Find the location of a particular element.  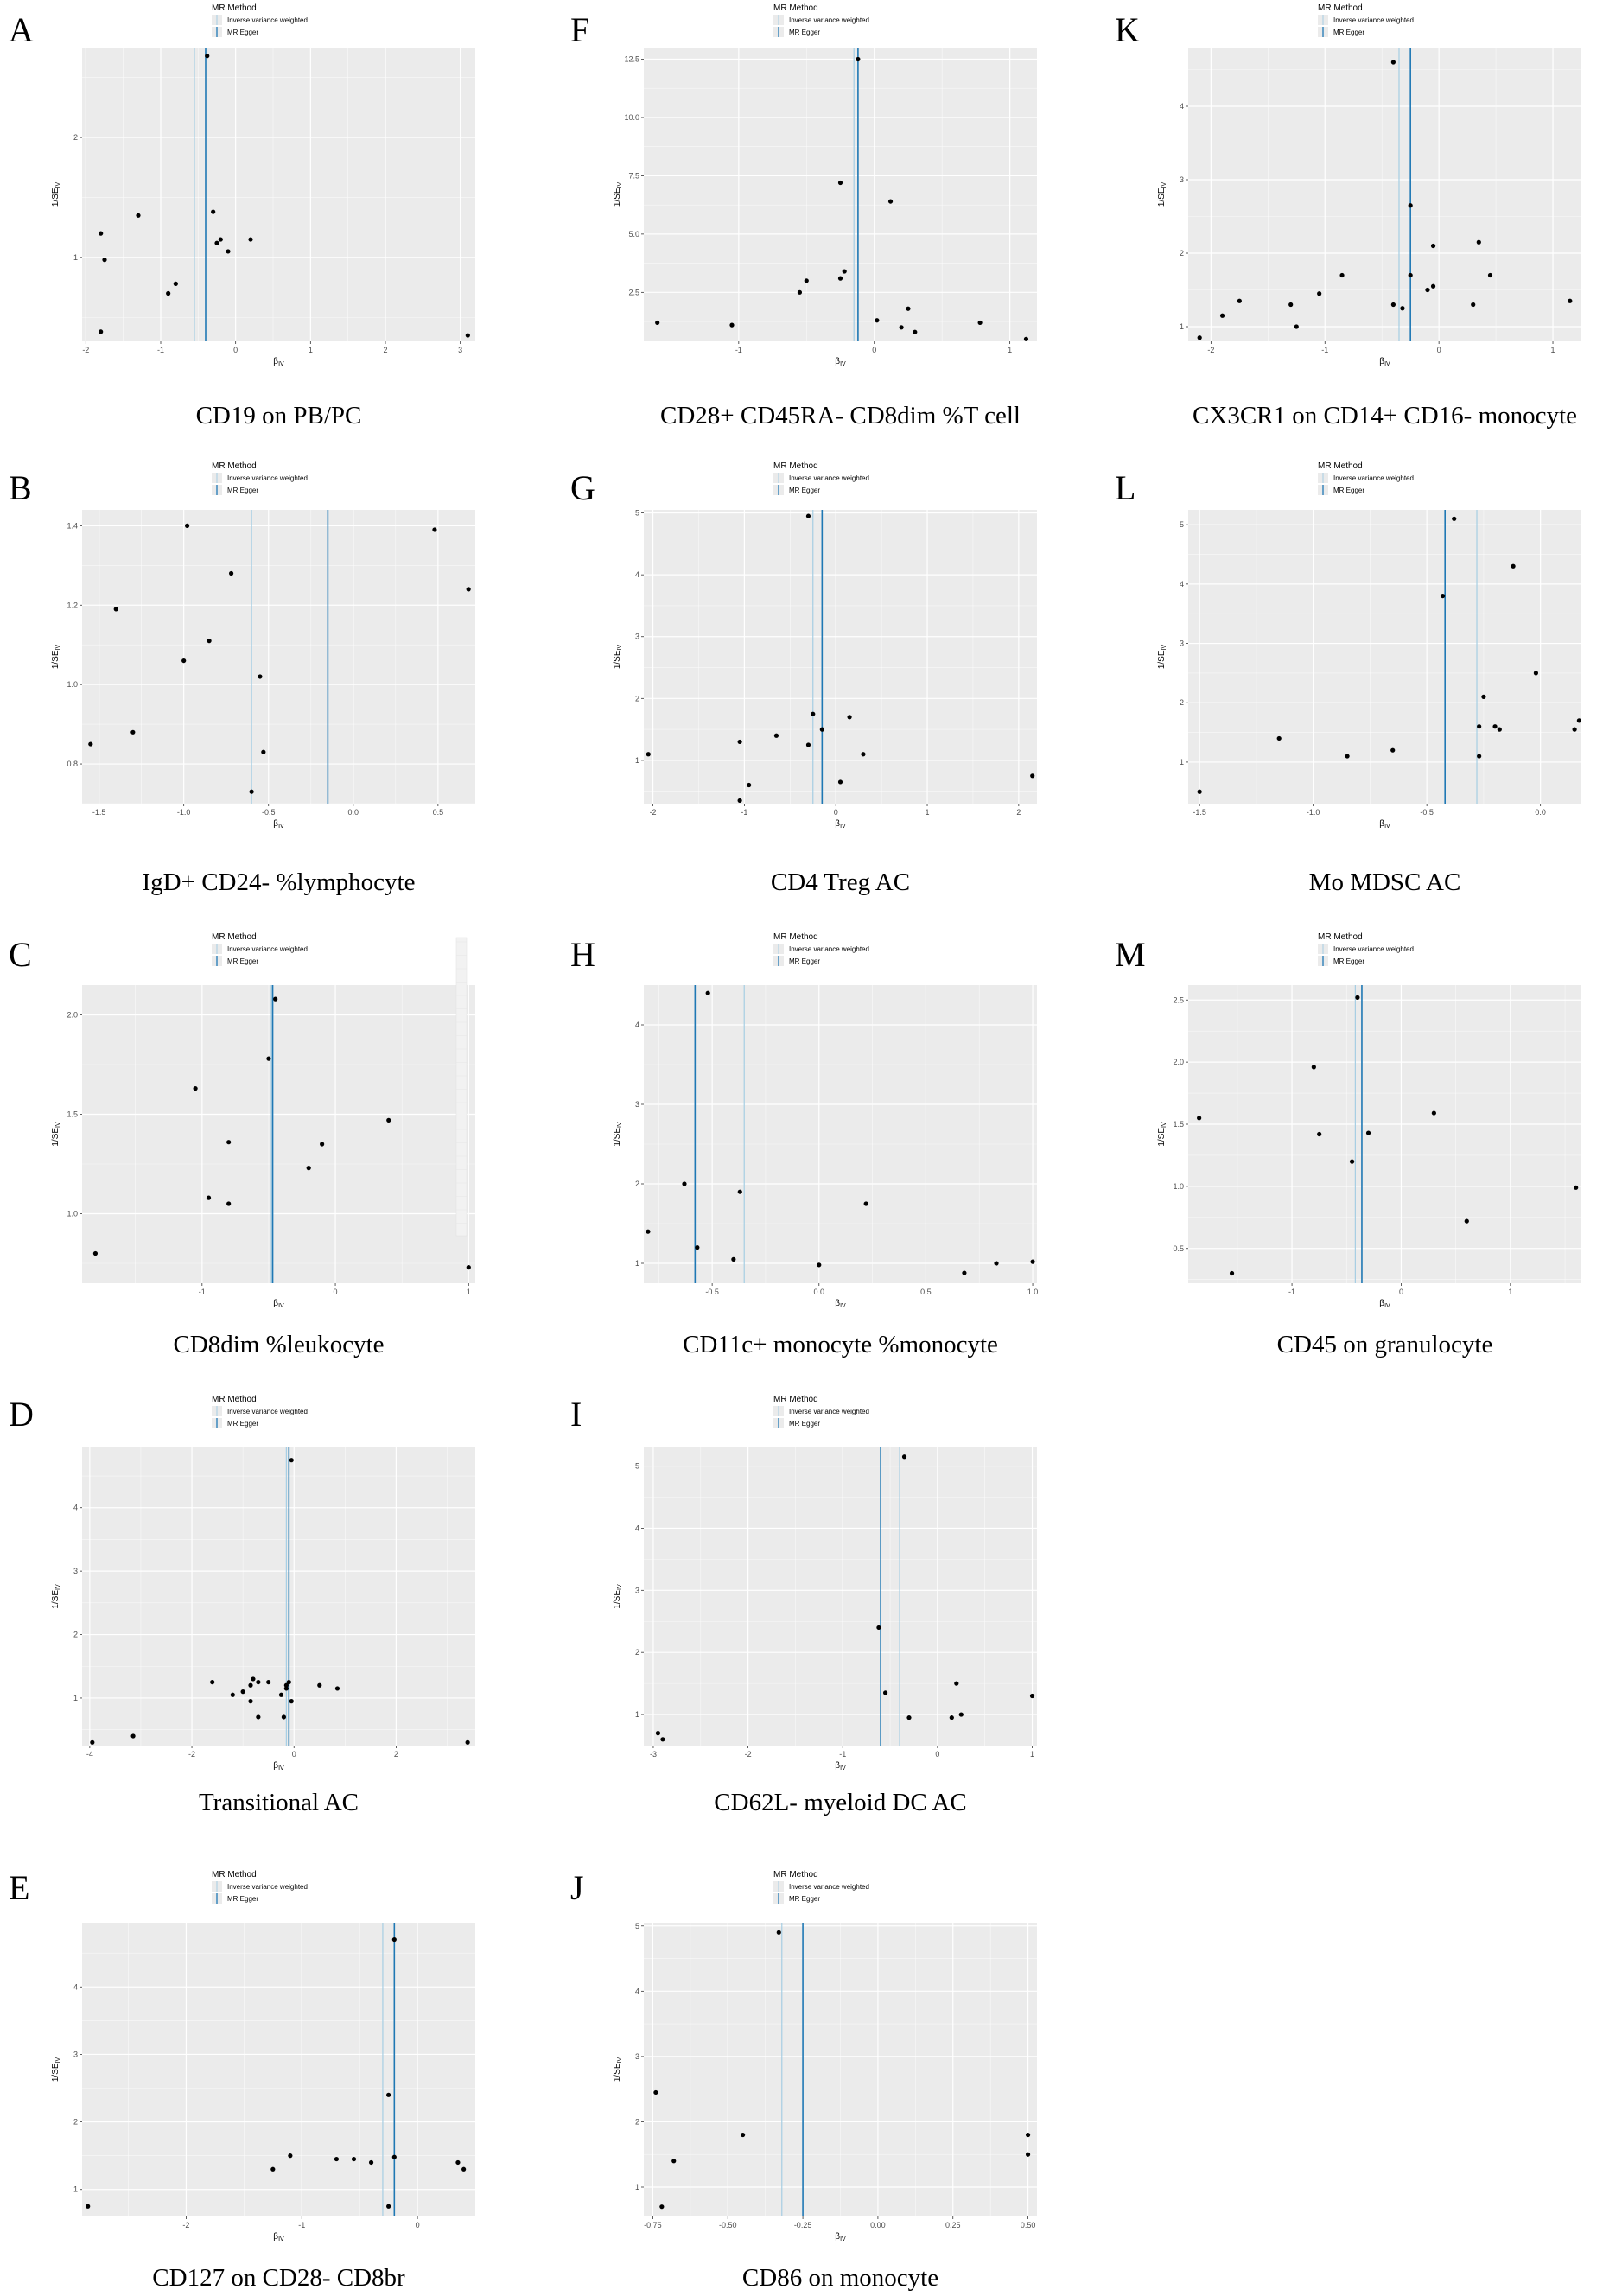

y-tick-label: 2.0 is located at coordinates (72, 1015).